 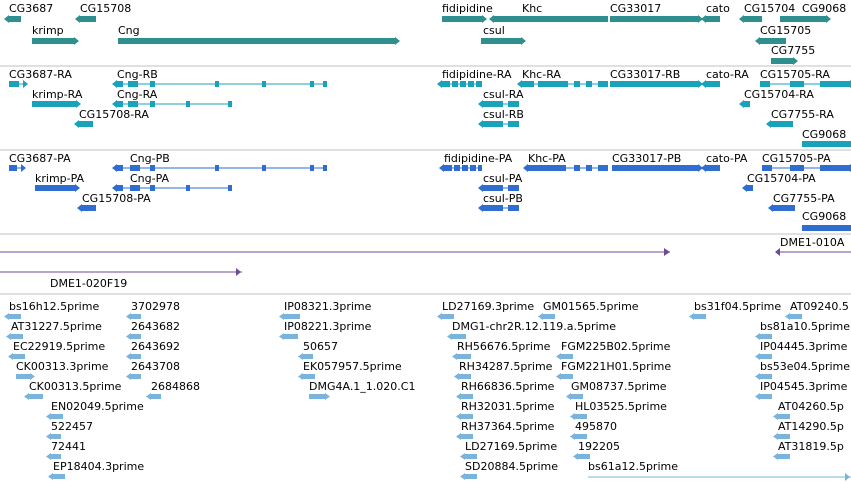 What do you see at coordinates (114, 202) in the screenshot?
I see `feature-cg15708-pa: CG15708-PA` at bounding box center [114, 202].